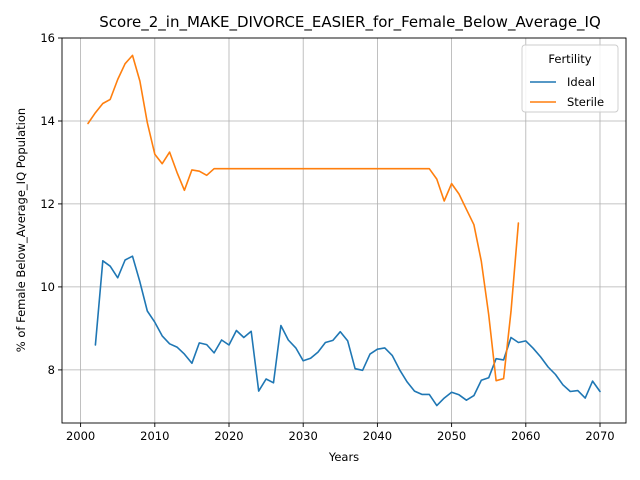 The image size is (640, 480). What do you see at coordinates (599, 436) in the screenshot?
I see `x-tick-label: 2070` at bounding box center [599, 436].